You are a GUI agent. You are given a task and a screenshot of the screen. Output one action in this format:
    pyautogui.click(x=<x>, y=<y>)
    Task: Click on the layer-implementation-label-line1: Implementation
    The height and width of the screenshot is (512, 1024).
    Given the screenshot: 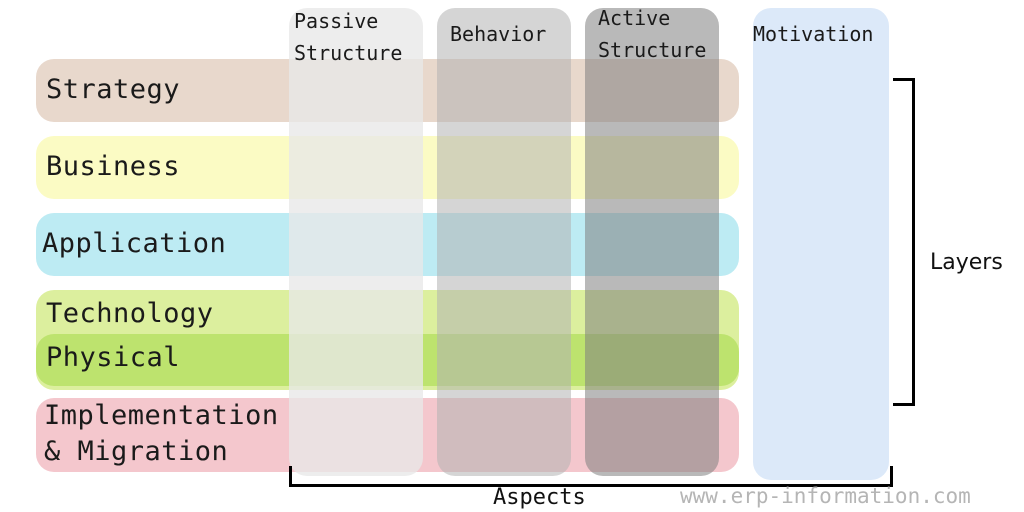 What is the action you would take?
    pyautogui.click(x=161, y=415)
    